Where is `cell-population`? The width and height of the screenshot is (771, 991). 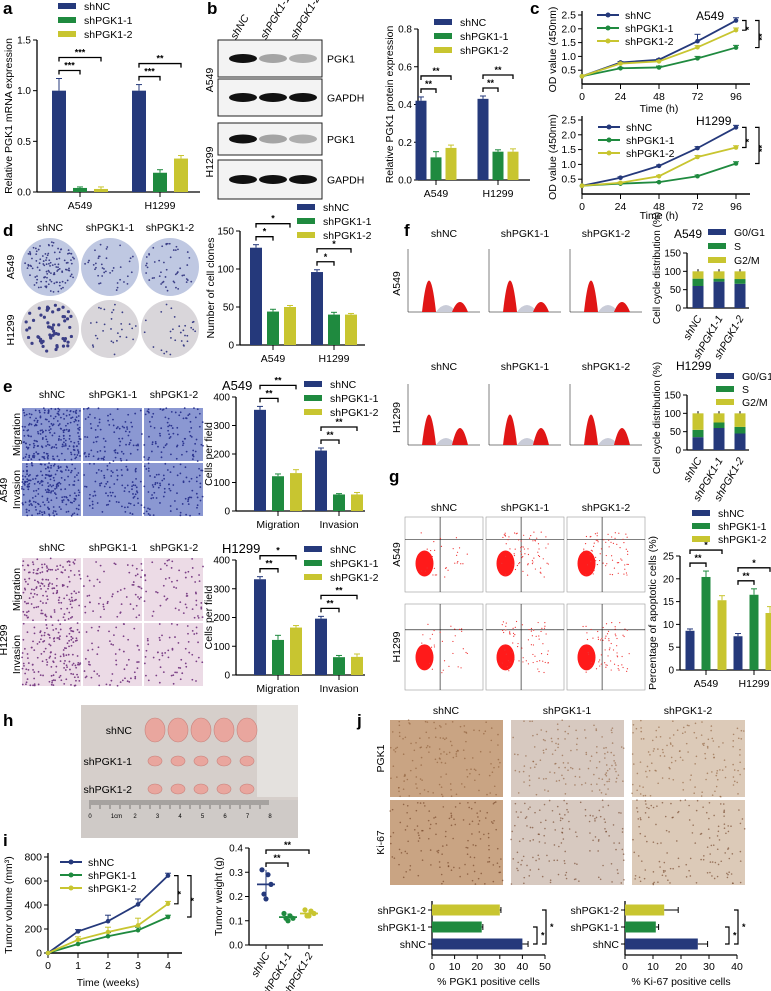
cell-population is located at coordinates (424, 563).